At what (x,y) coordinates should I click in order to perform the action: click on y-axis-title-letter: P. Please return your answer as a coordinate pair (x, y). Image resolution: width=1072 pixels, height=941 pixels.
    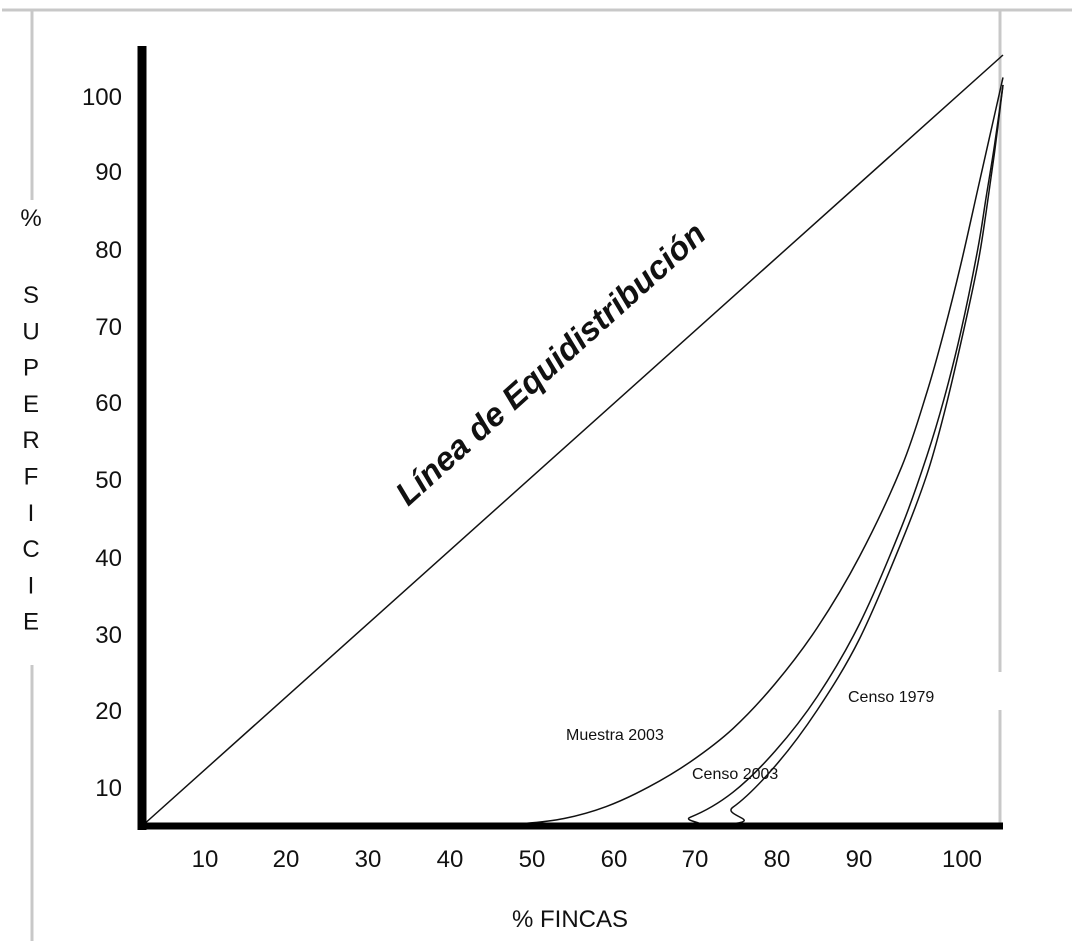
    Looking at the image, I should click on (31, 368).